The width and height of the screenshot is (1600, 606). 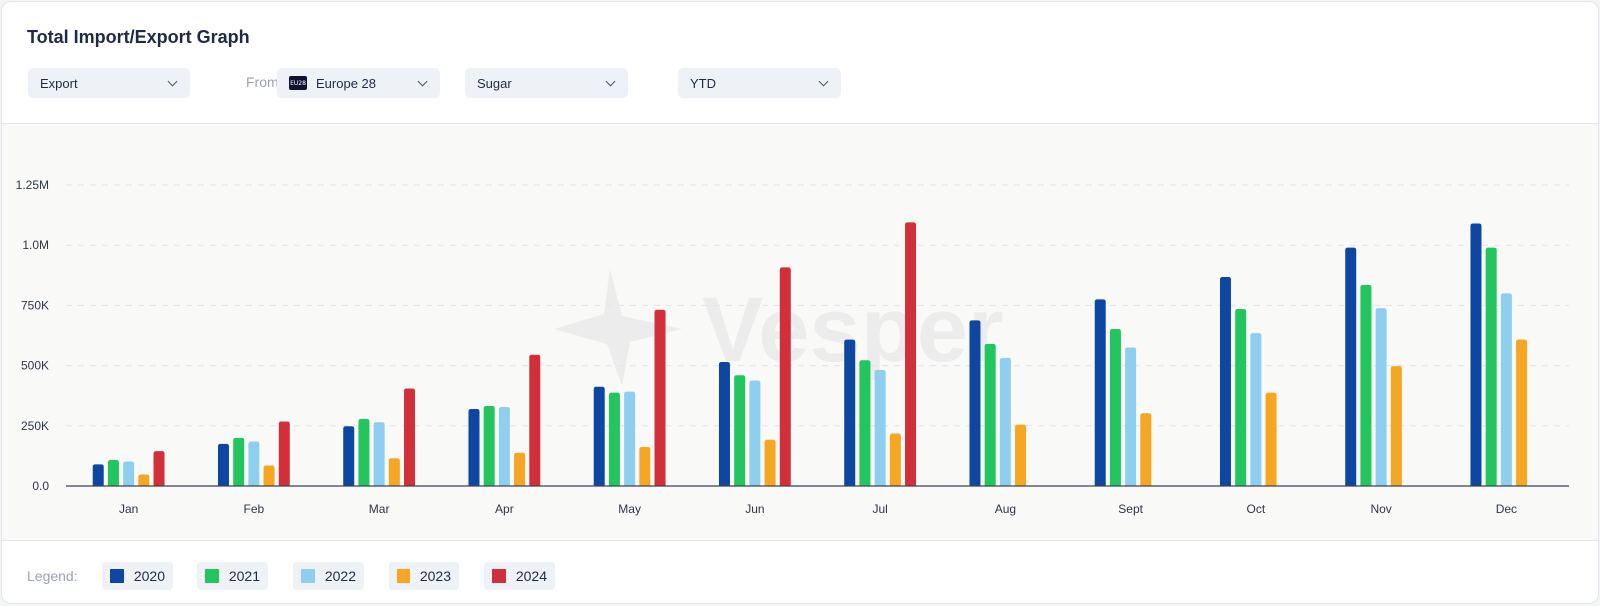 What do you see at coordinates (1491, 366) in the screenshot?
I see `bar-dec-2021` at bounding box center [1491, 366].